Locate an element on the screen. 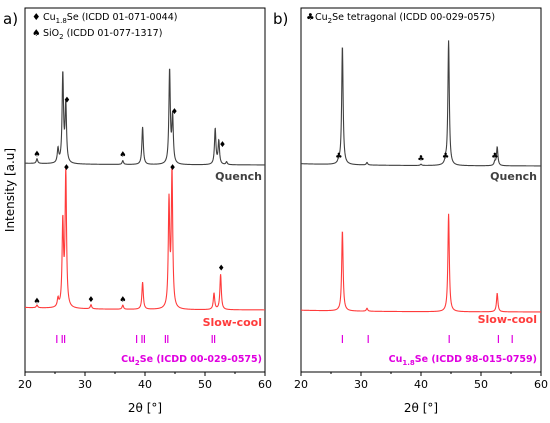  panel-a-quench-label: Quench is located at coordinates (238, 176).